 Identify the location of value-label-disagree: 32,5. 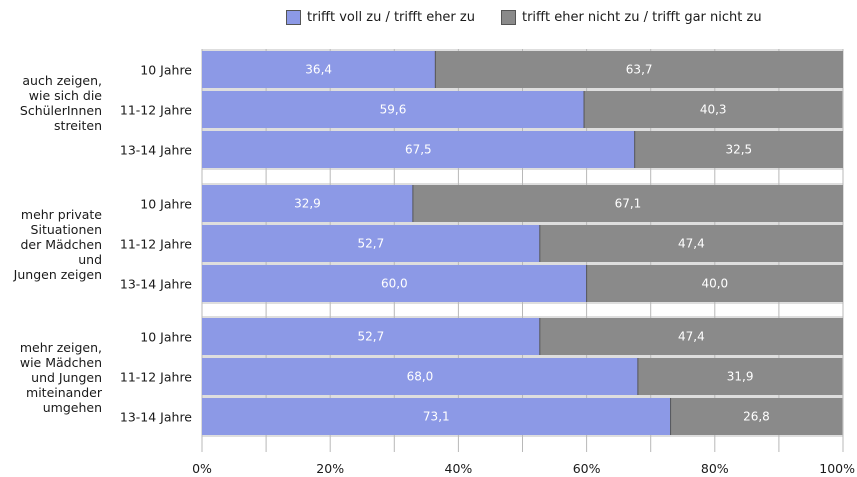
(738, 150).